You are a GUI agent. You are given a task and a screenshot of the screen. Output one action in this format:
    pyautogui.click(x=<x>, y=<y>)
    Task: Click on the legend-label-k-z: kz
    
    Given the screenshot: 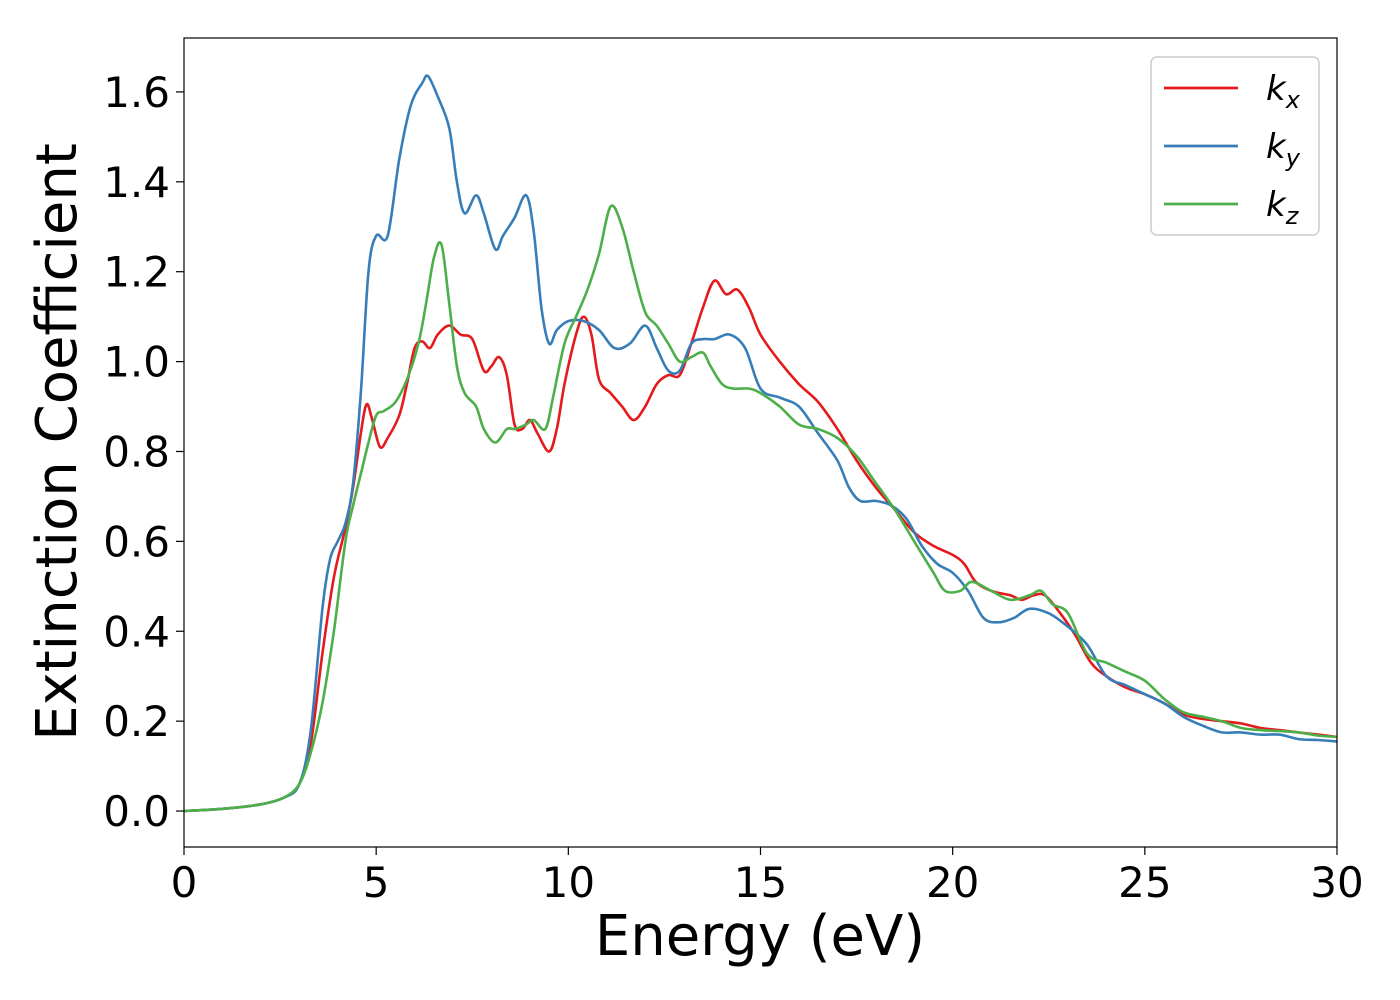 What is the action you would take?
    pyautogui.click(x=1283, y=207)
    